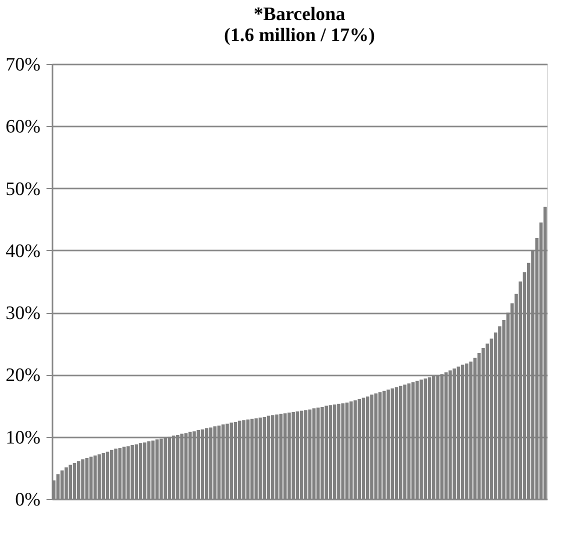 This screenshot has height=542, width=587. I want to click on y-tick-label: 50%, so click(23, 189).